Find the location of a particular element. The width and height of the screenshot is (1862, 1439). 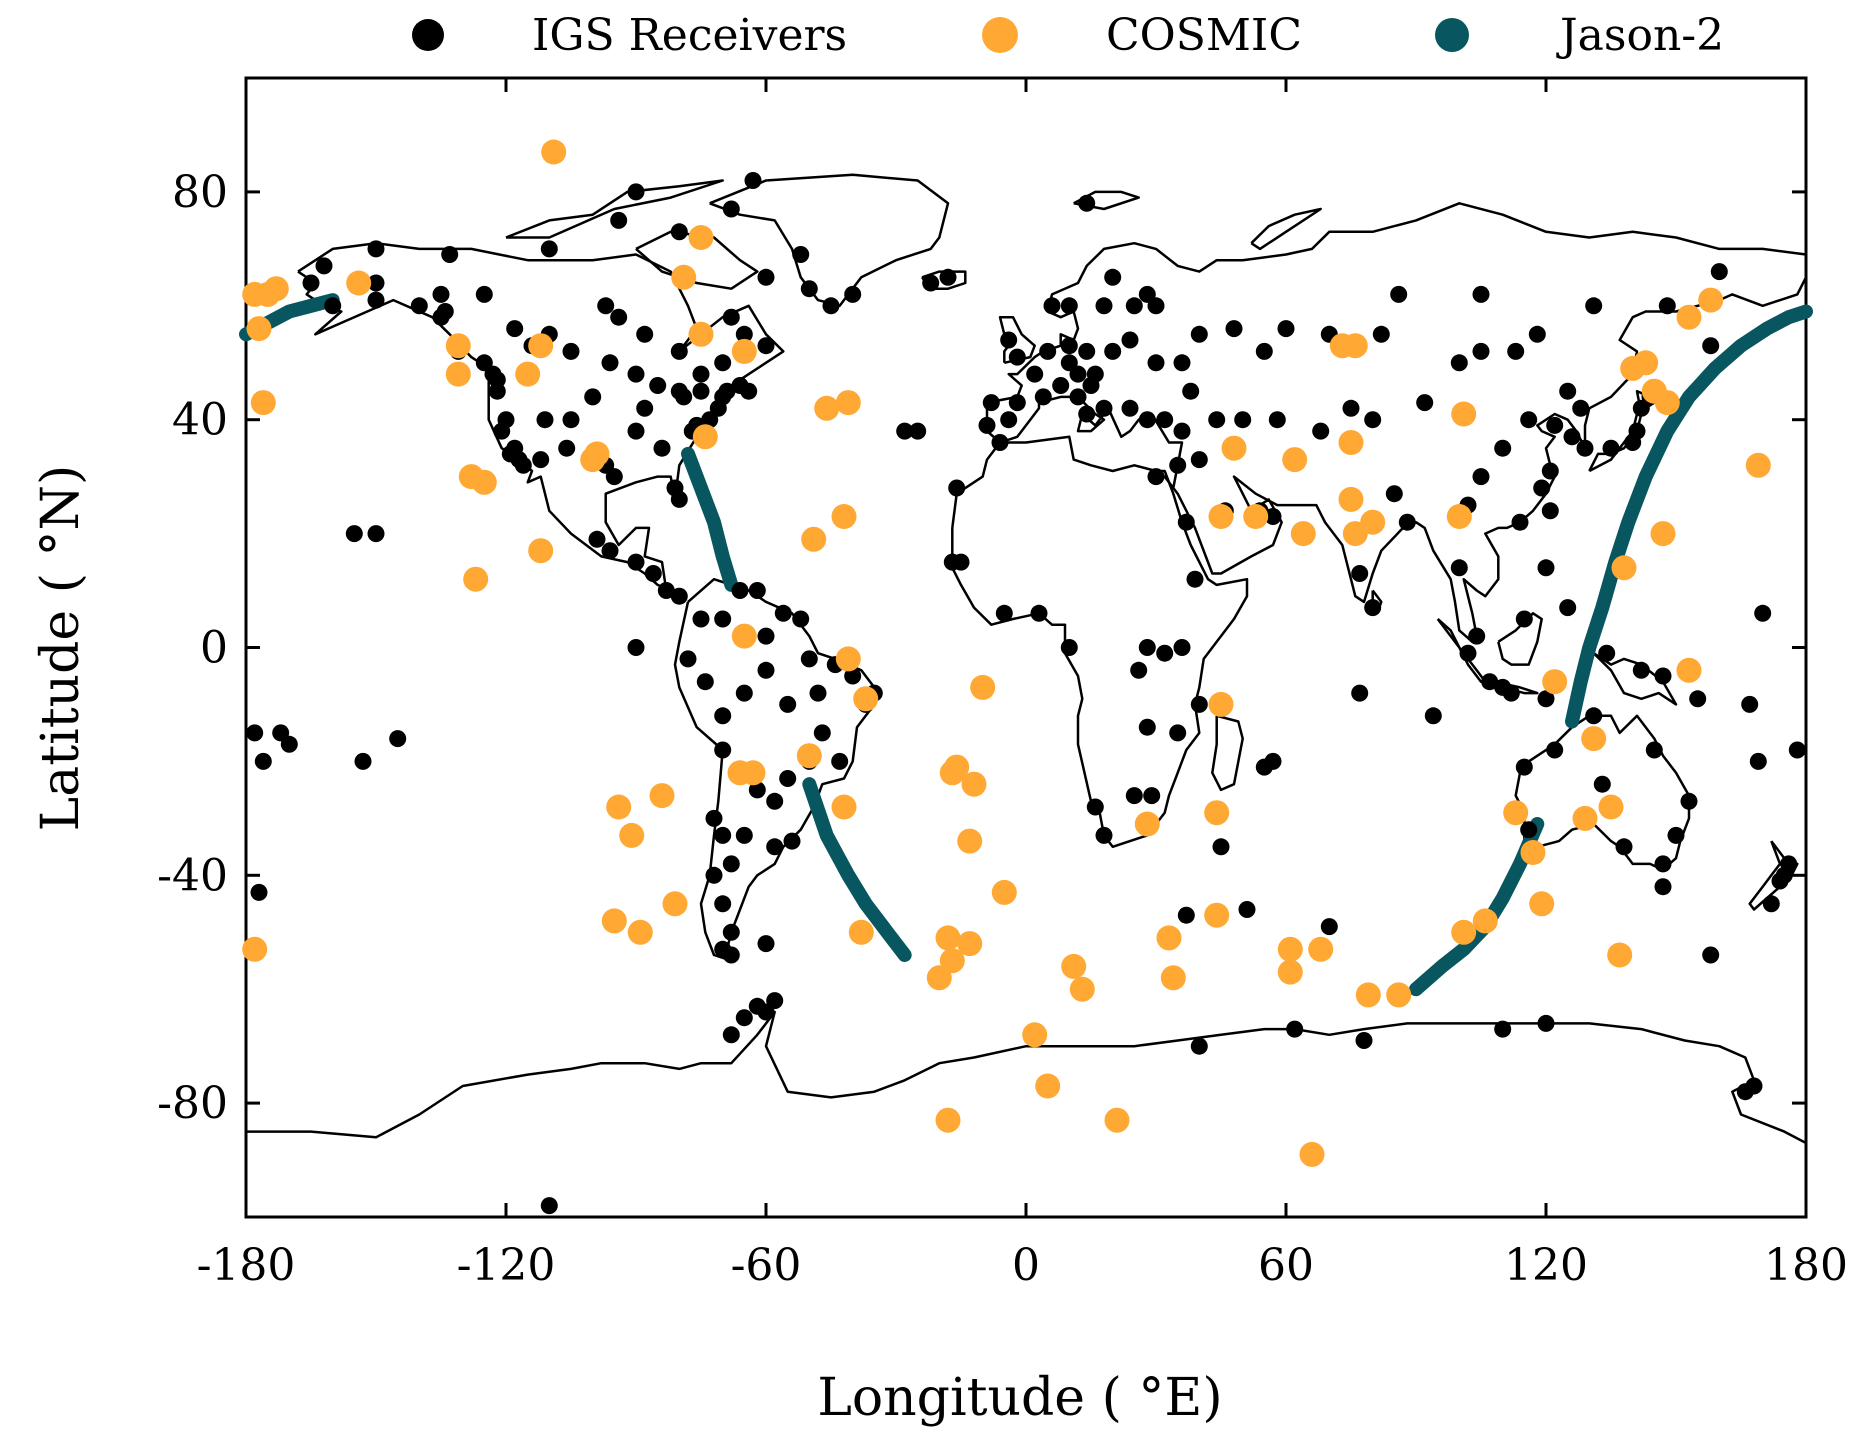

y-tick-label: -40 is located at coordinates (192, 875).